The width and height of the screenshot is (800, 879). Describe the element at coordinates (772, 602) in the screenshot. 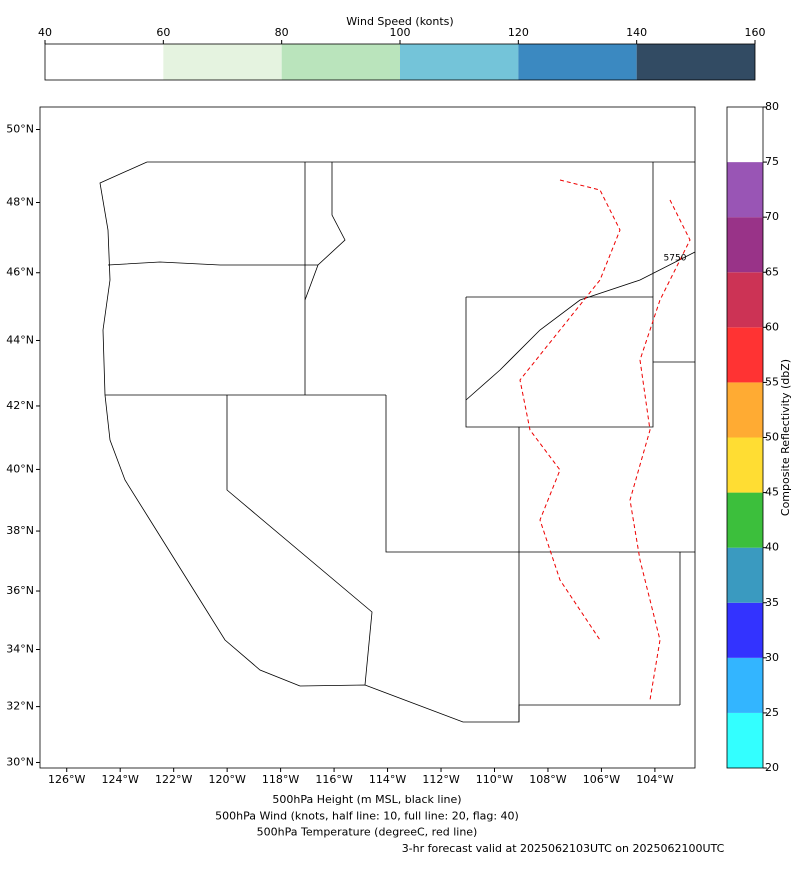

I see `colorbar-tick-label: 35` at that location.